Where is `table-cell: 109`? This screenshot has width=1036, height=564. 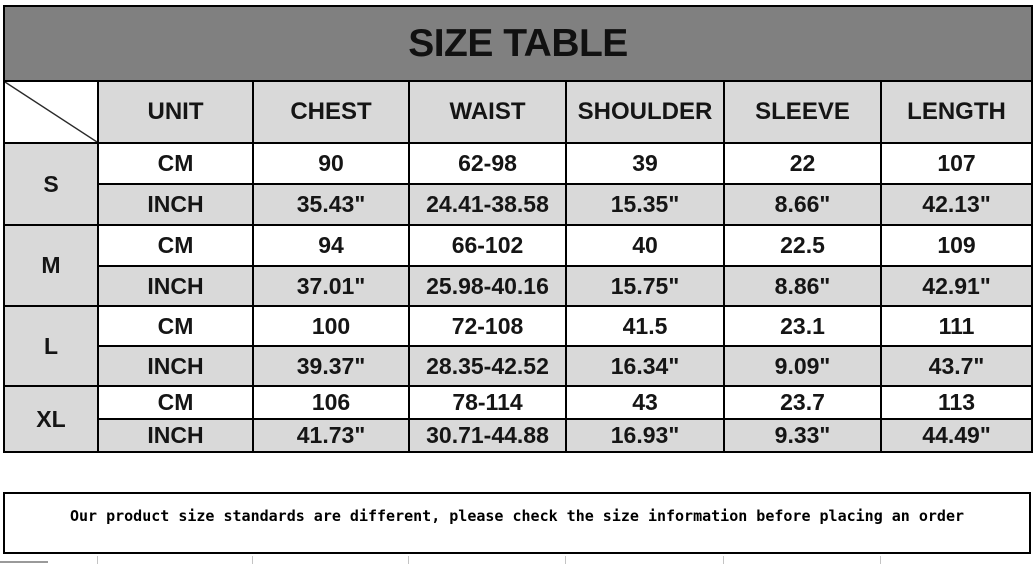
table-cell: 109 is located at coordinates (956, 245).